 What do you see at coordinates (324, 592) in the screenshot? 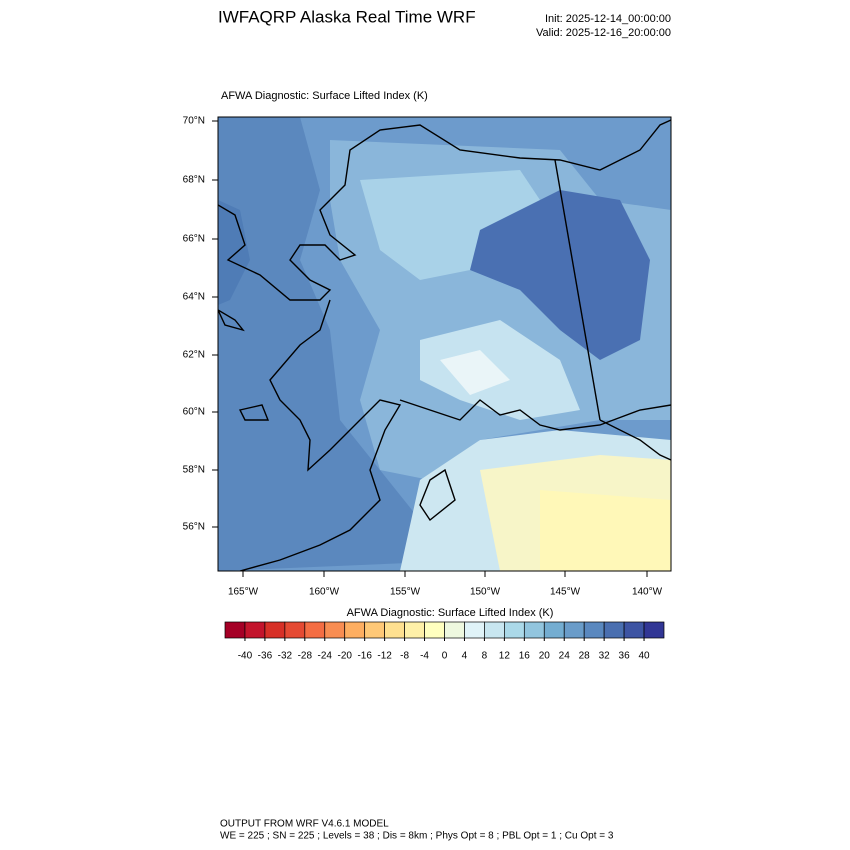
I see `lon-label: 160°W` at bounding box center [324, 592].